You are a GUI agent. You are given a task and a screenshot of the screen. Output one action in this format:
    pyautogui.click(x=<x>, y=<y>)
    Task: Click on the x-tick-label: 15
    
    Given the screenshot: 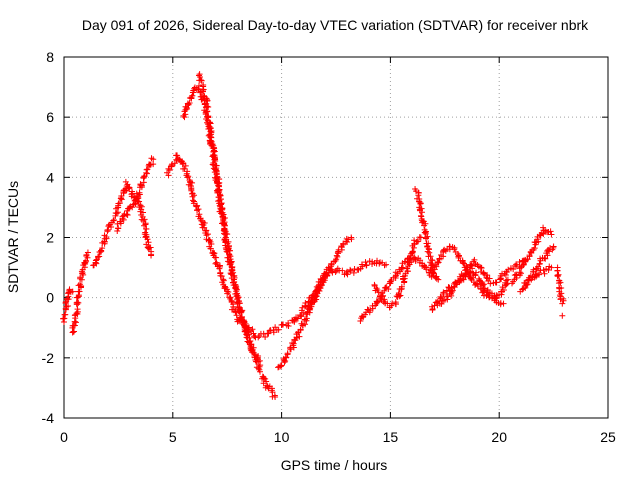 What is the action you would take?
    pyautogui.click(x=391, y=437)
    